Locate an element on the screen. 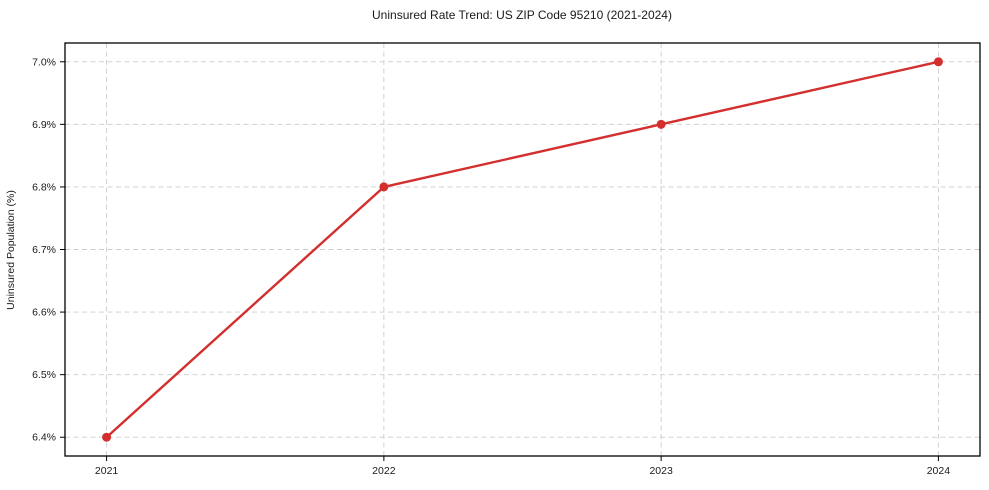  y-tick-label: 6.9% is located at coordinates (44, 125).